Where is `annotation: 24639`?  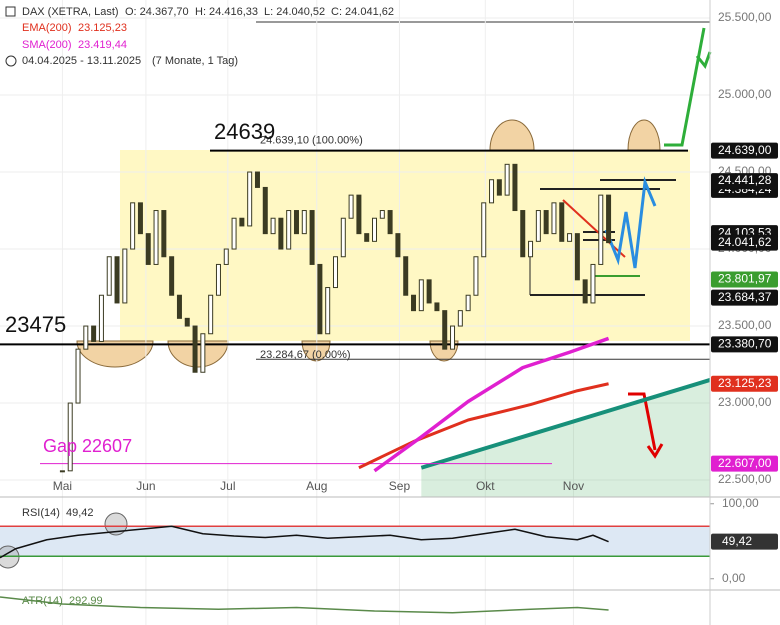 annotation: 24639 is located at coordinates (244, 131).